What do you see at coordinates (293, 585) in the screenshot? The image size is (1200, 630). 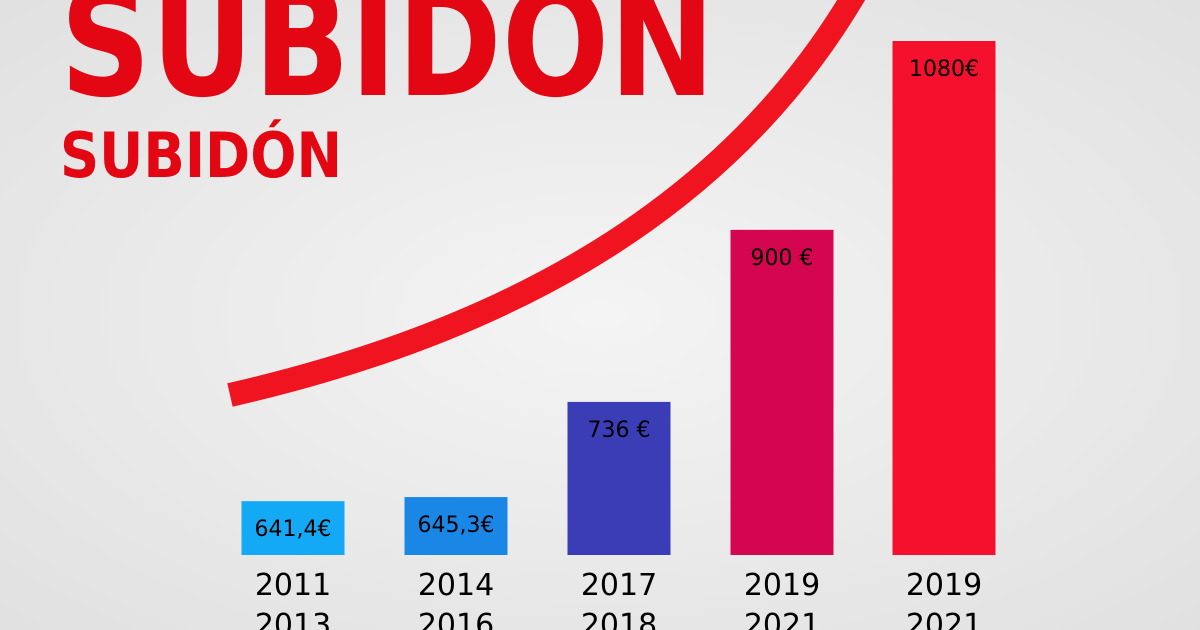 I see `x-tick-label: 2011` at bounding box center [293, 585].